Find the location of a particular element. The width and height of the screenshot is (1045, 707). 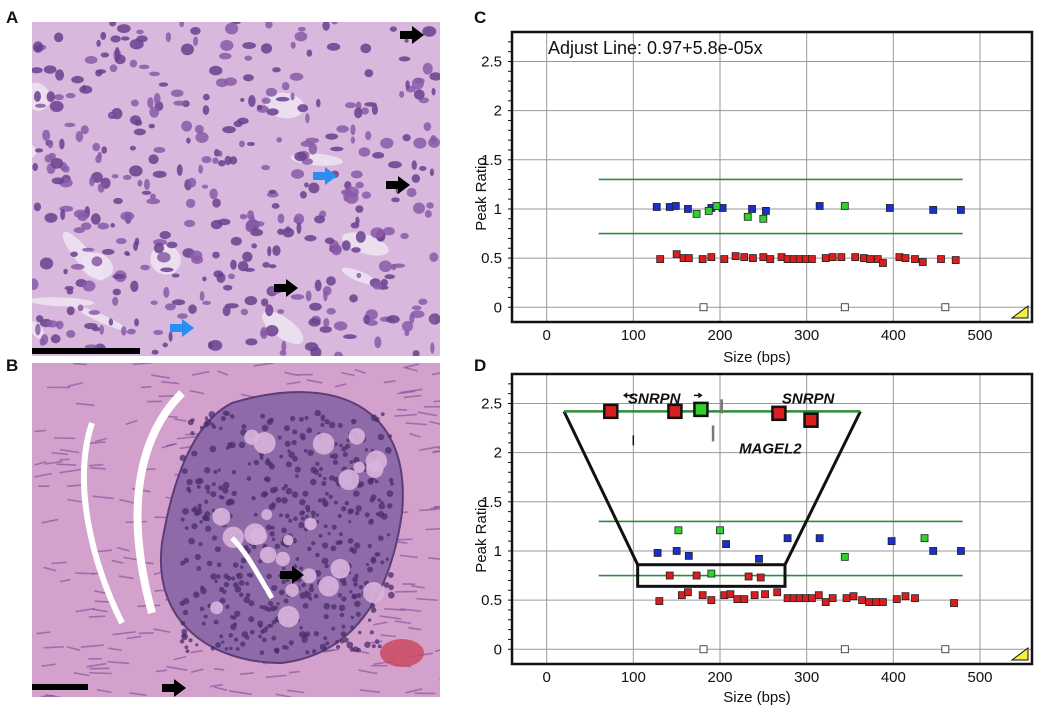

chart-d-point-blue is located at coordinates (933, 551).